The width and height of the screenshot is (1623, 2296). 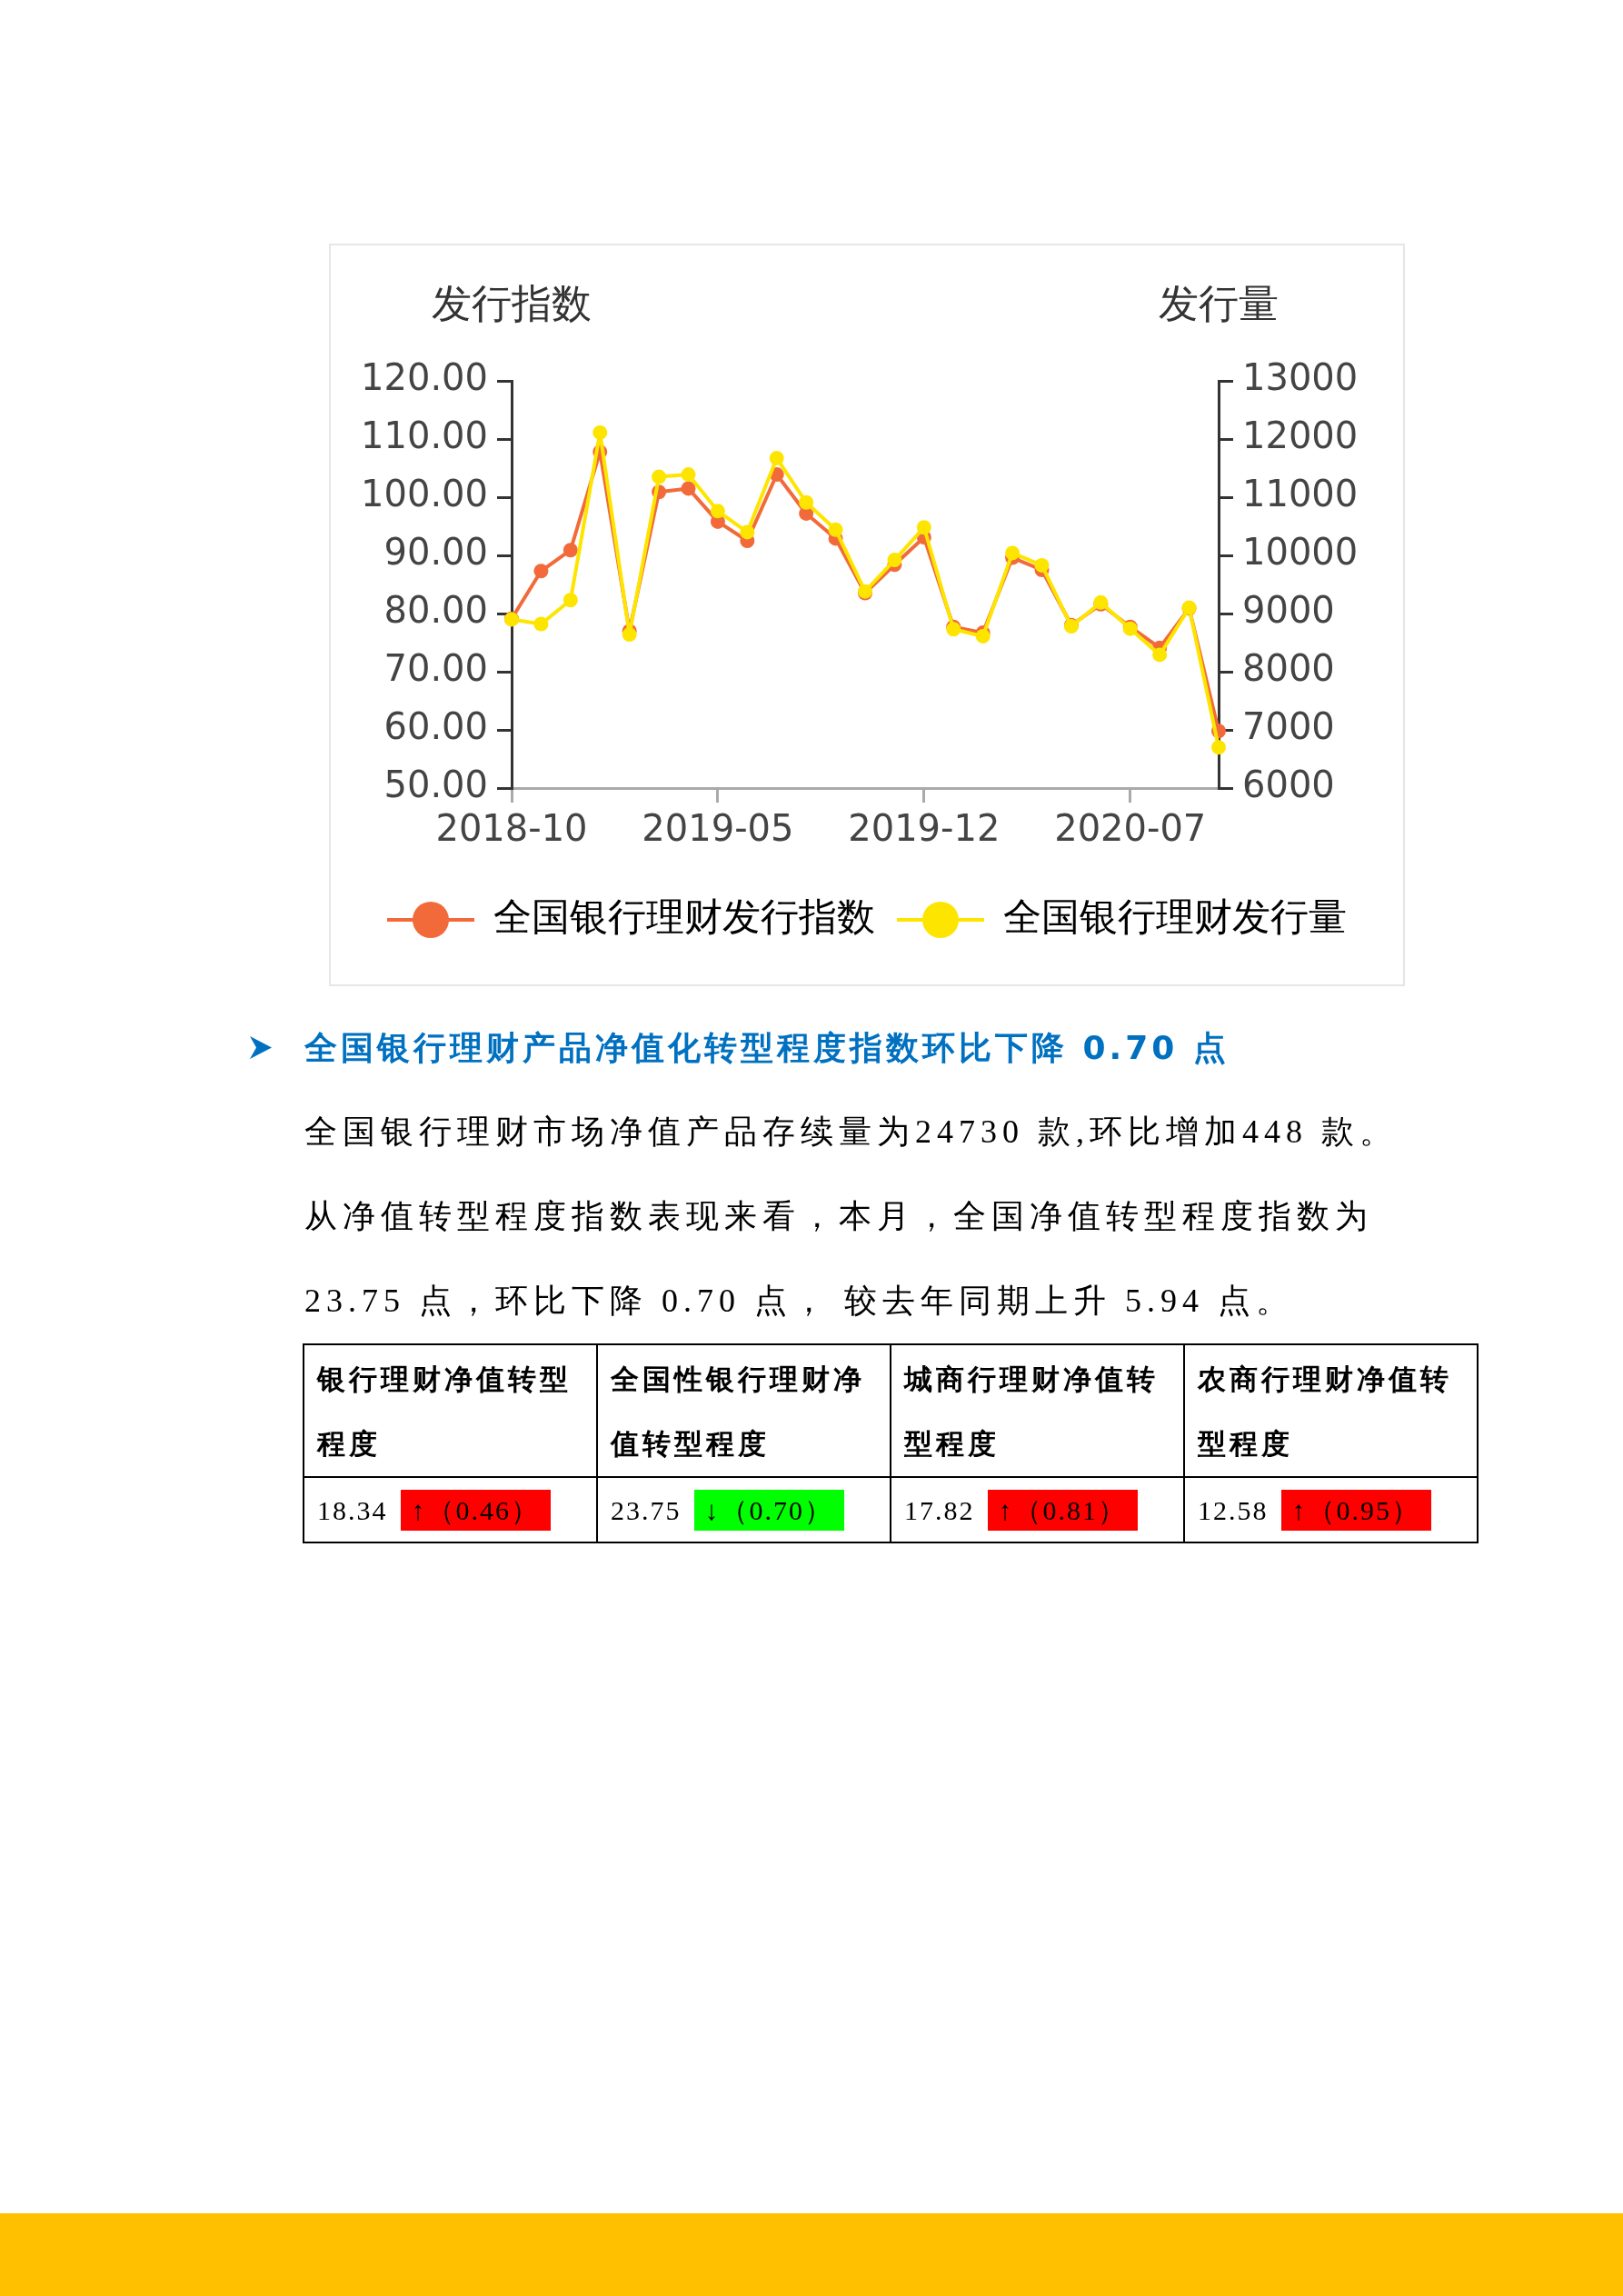 What do you see at coordinates (1175, 916) in the screenshot?
I see `legend-label: 全国银行理财发行量` at bounding box center [1175, 916].